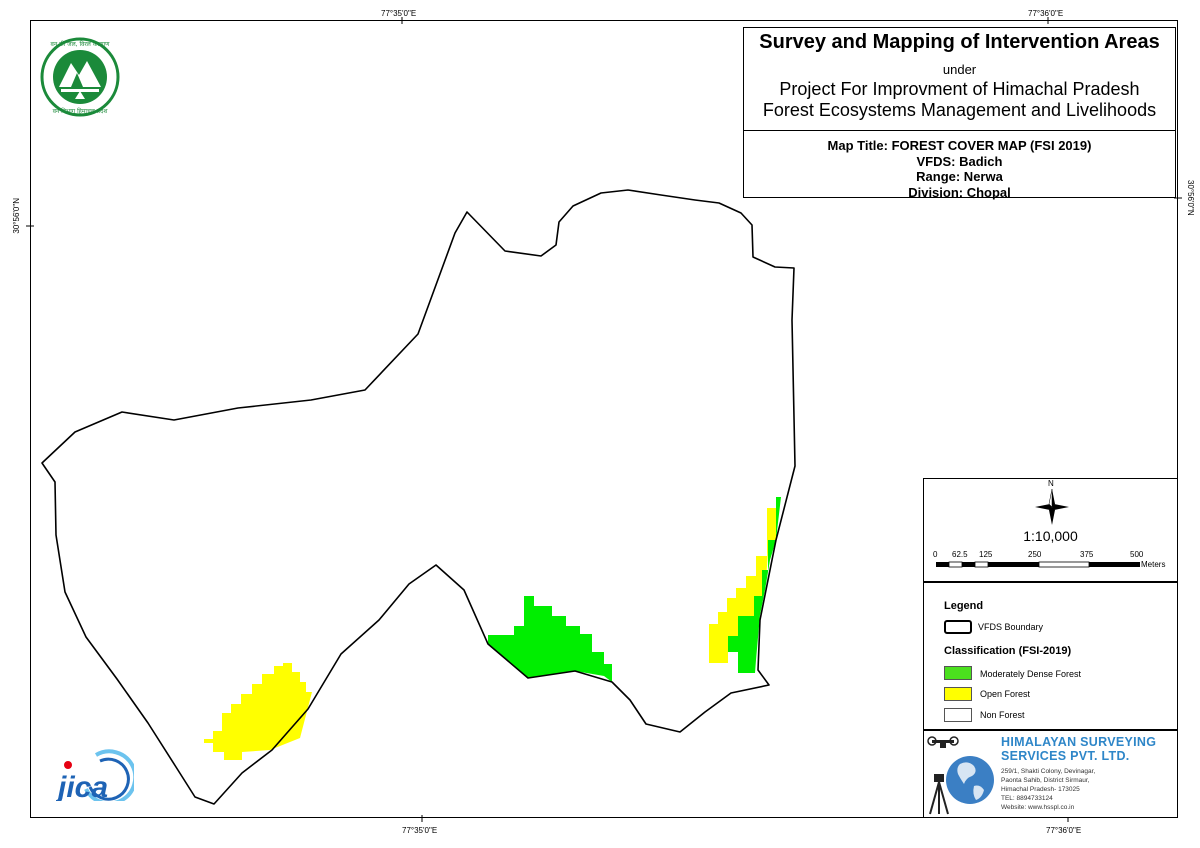 This screenshot has width=1200, height=848. I want to click on legend-swatch-open-forest, so click(958, 694).